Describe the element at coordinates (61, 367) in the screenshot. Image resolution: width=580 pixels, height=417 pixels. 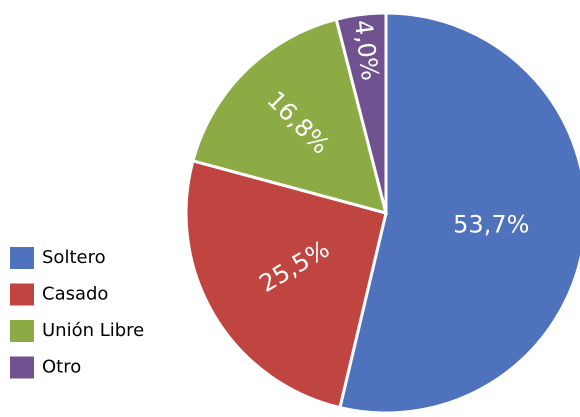
I see `legend-label: Otro` at that location.